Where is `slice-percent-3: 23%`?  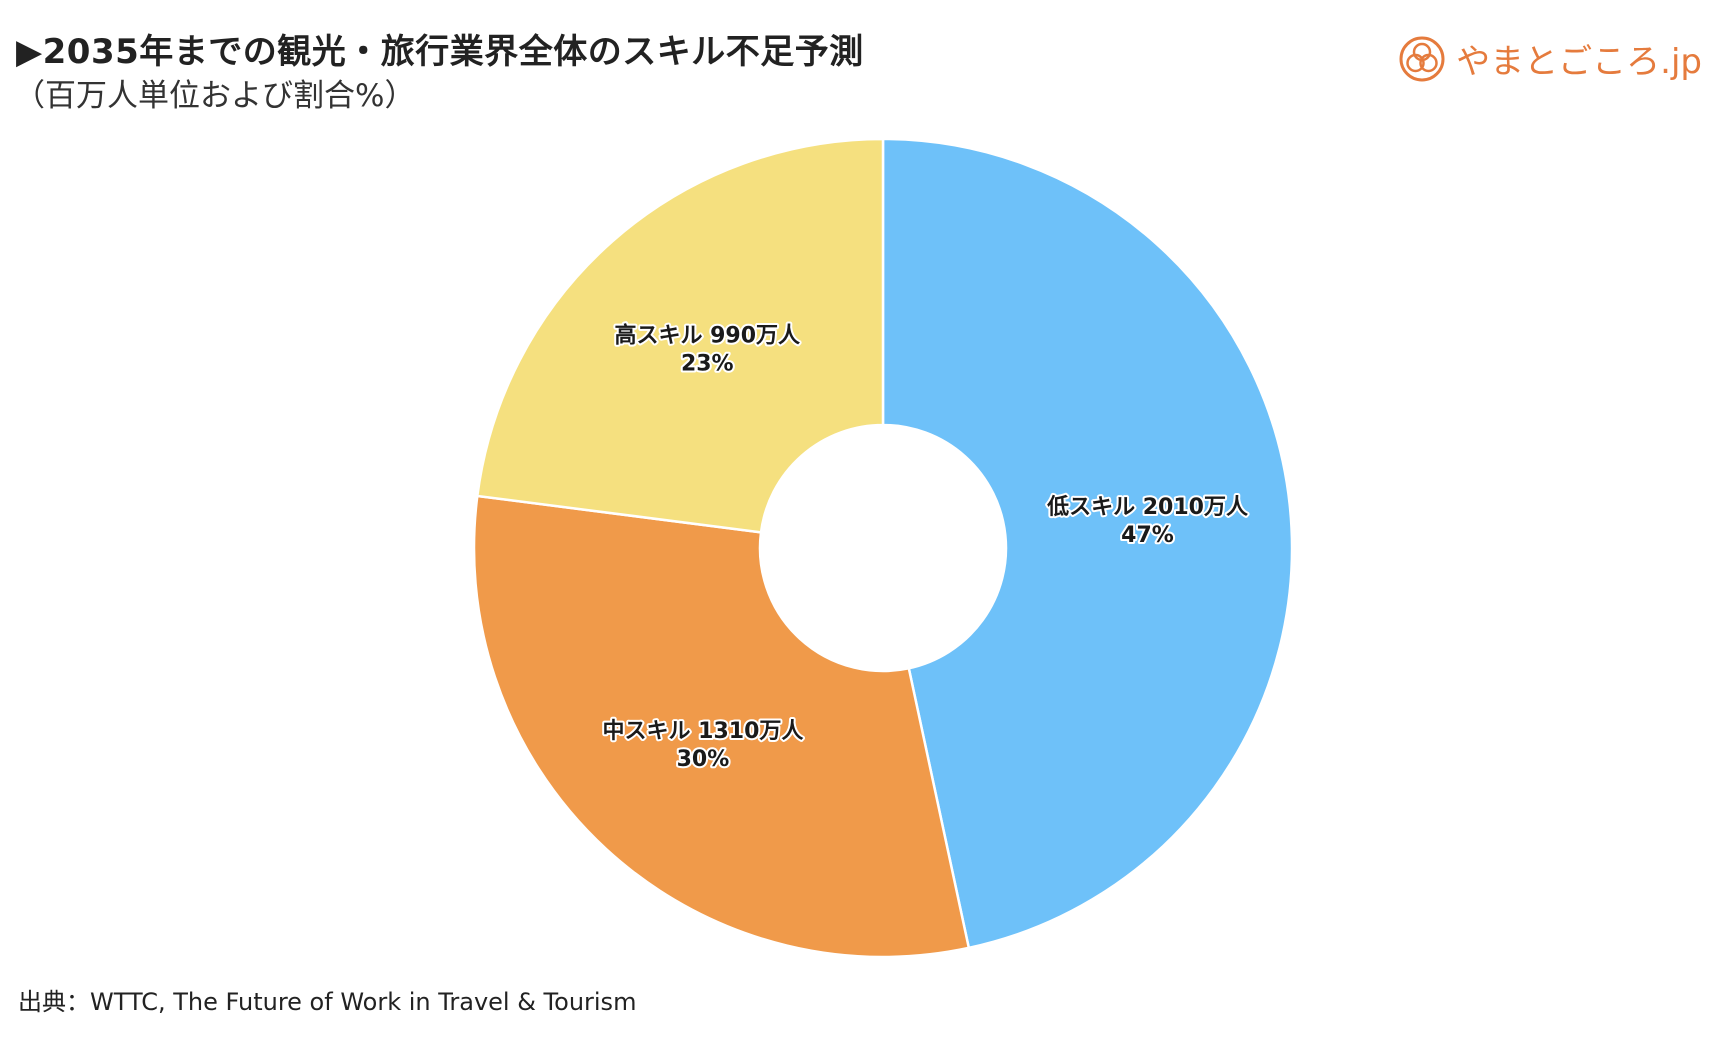 slice-percent-3: 23% is located at coordinates (707, 363).